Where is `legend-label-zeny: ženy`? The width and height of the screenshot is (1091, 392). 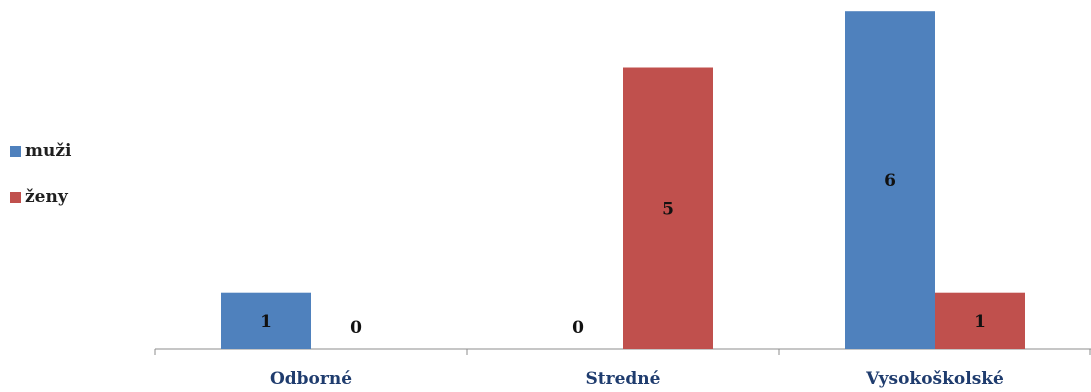 legend-label-zeny: ženy is located at coordinates (46, 196).